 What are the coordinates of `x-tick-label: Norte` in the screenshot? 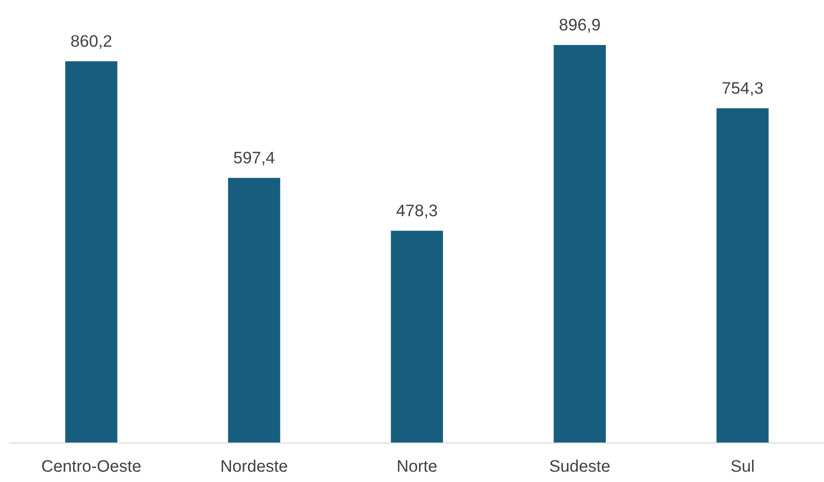 It's located at (417, 466).